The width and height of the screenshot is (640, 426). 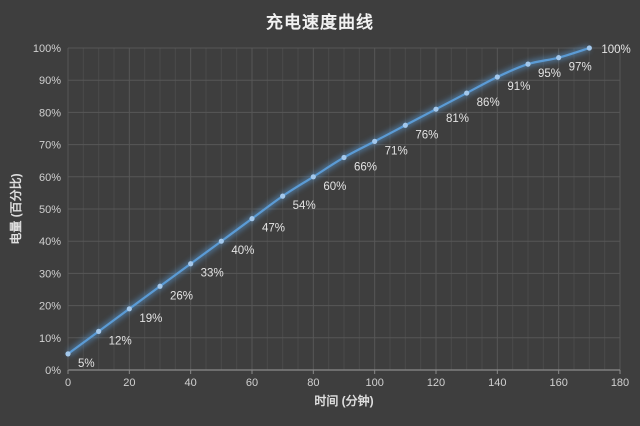 What do you see at coordinates (50, 210) in the screenshot?
I see `y-tick-label: 50%` at bounding box center [50, 210].